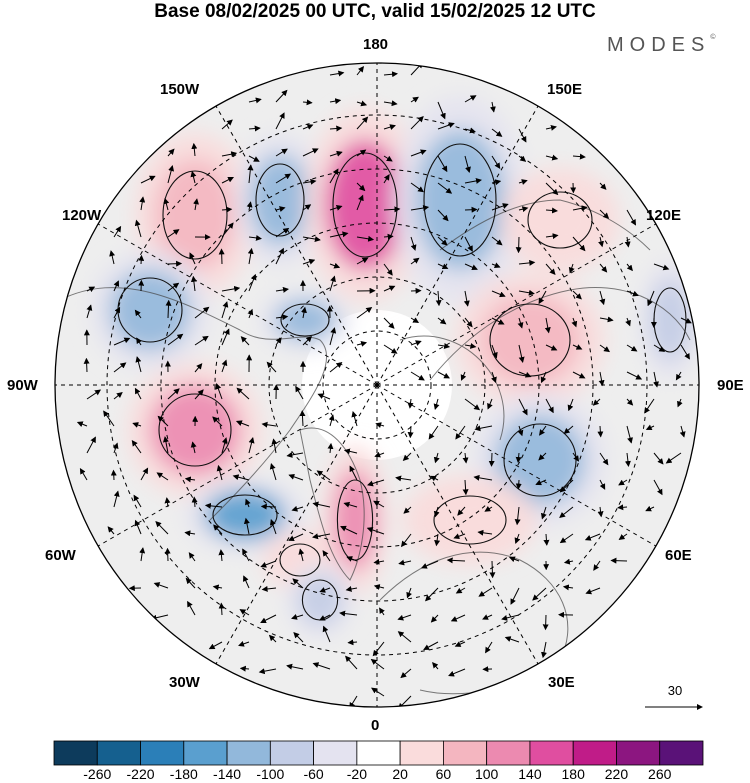 Image resolution: width=750 pixels, height=783 pixels. I want to click on label-180: 180, so click(376, 44).